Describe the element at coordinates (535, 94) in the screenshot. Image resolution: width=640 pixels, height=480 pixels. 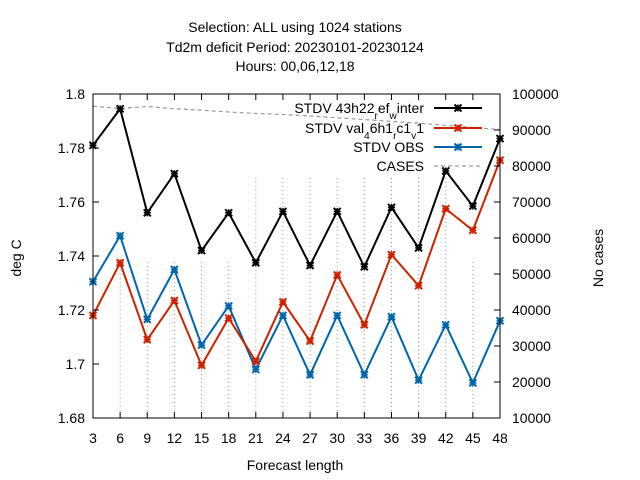
I see `y2-tick-label: 100000` at that location.